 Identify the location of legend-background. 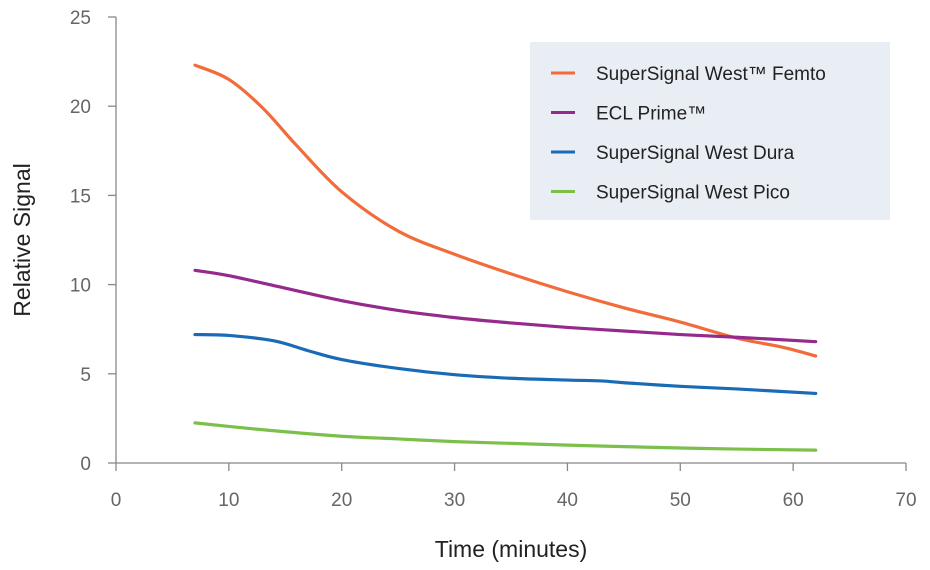
(710, 131).